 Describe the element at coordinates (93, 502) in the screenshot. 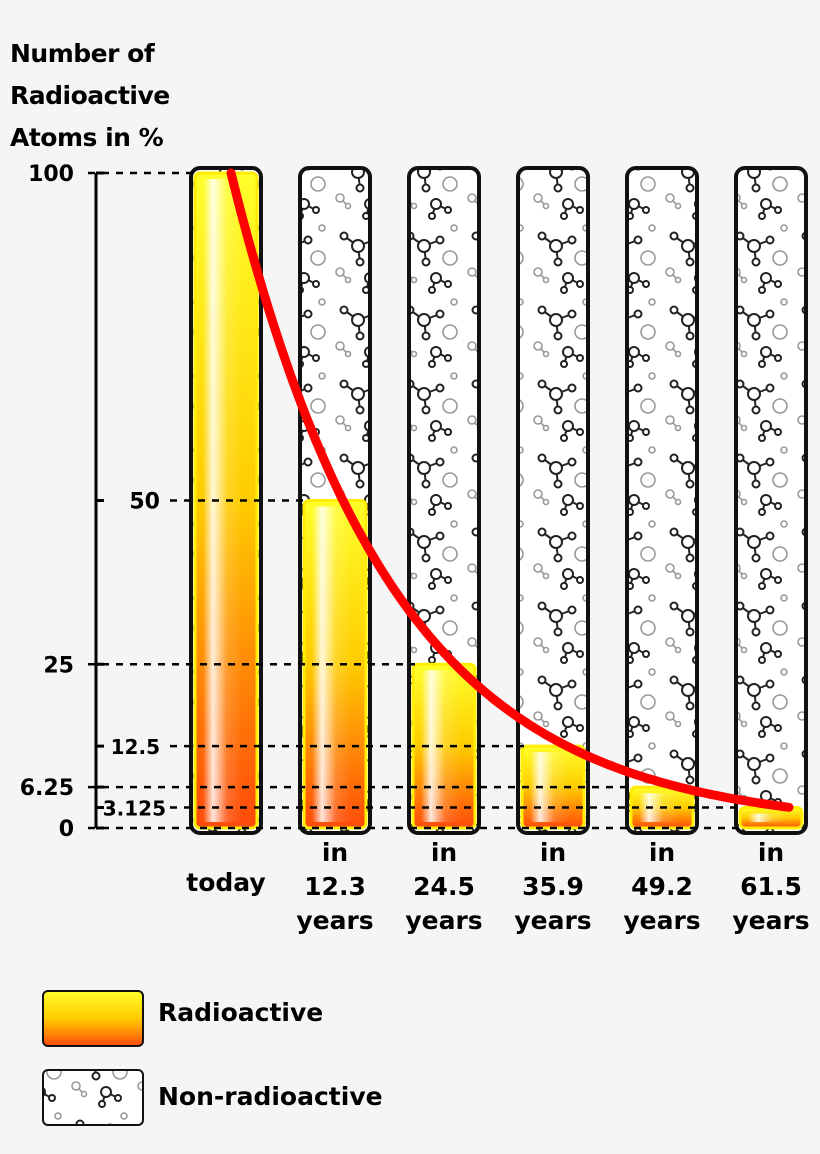

I see `y-tick-labels: 100 50 25 12.5 6.25 3.125 0` at that location.